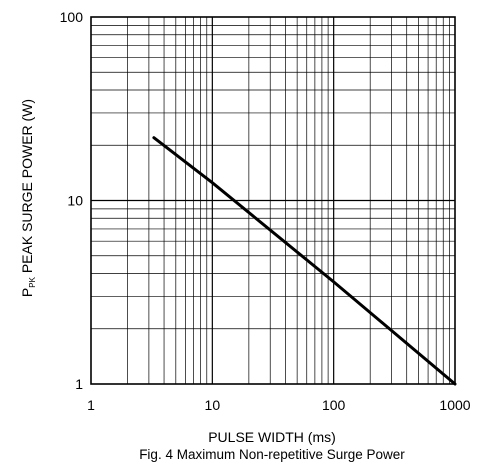 The width and height of the screenshot is (477, 470). What do you see at coordinates (32, 281) in the screenshot?
I see `y-axis-label-subscript: PK` at bounding box center [32, 281].